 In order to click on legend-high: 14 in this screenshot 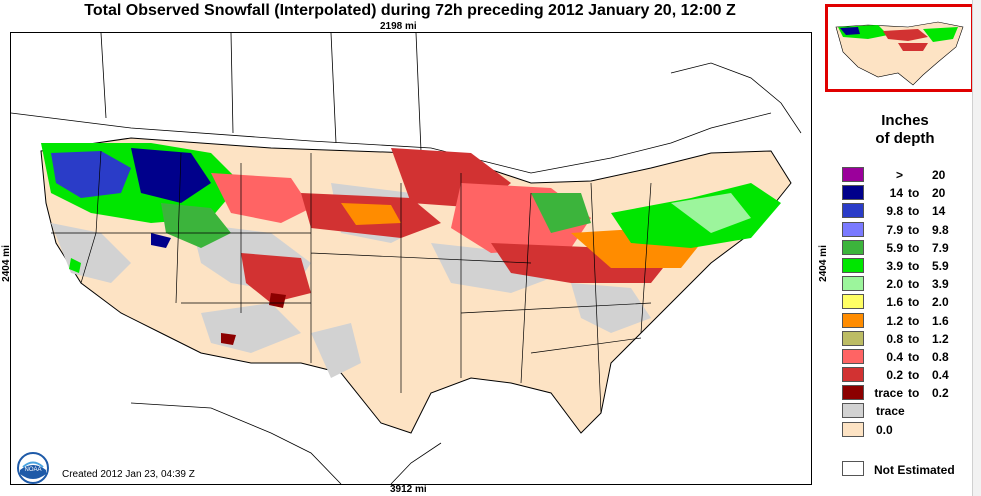, I will do `click(939, 211)`.